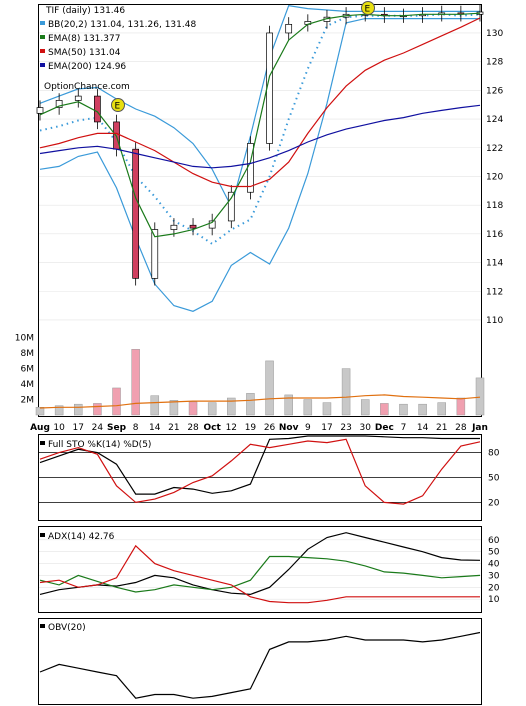 This screenshot has width=526, height=706. I want to click on stoch-tick-label: 20, so click(494, 503).